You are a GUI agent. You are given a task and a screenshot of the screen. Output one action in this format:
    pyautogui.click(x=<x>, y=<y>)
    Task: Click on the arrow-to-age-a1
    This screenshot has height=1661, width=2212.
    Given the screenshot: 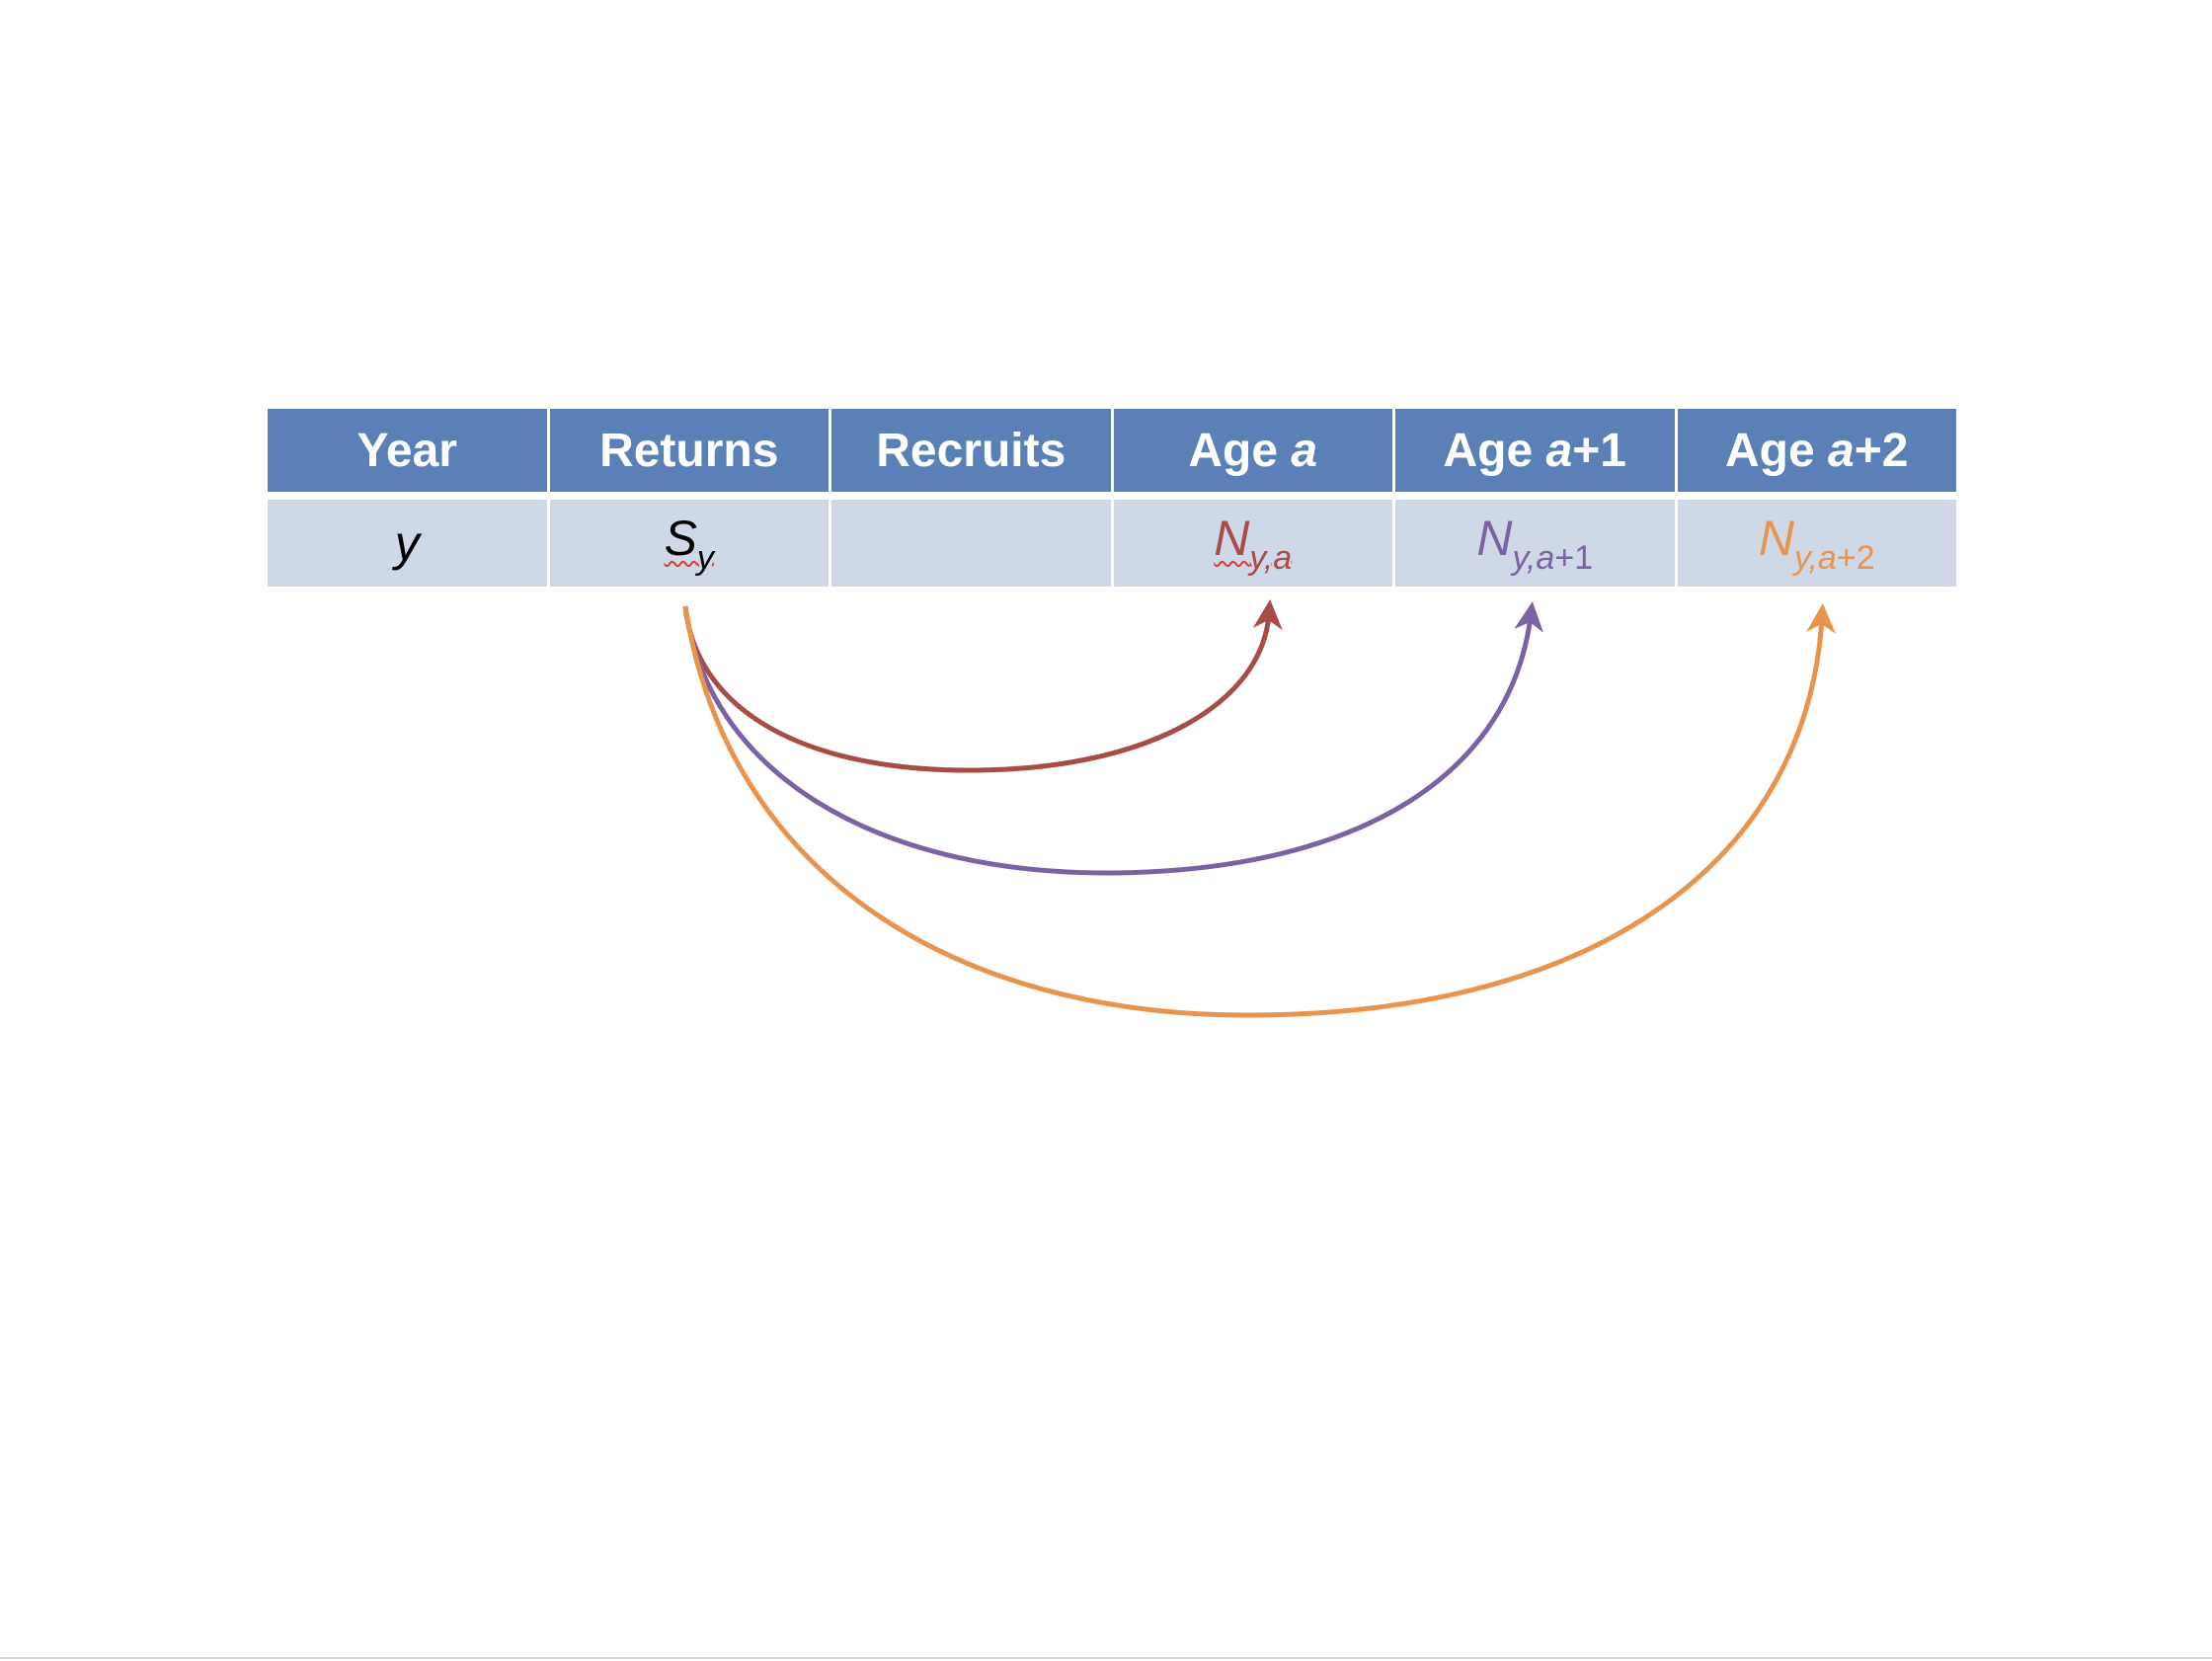 What is the action you would take?
    pyautogui.click(x=1113, y=739)
    